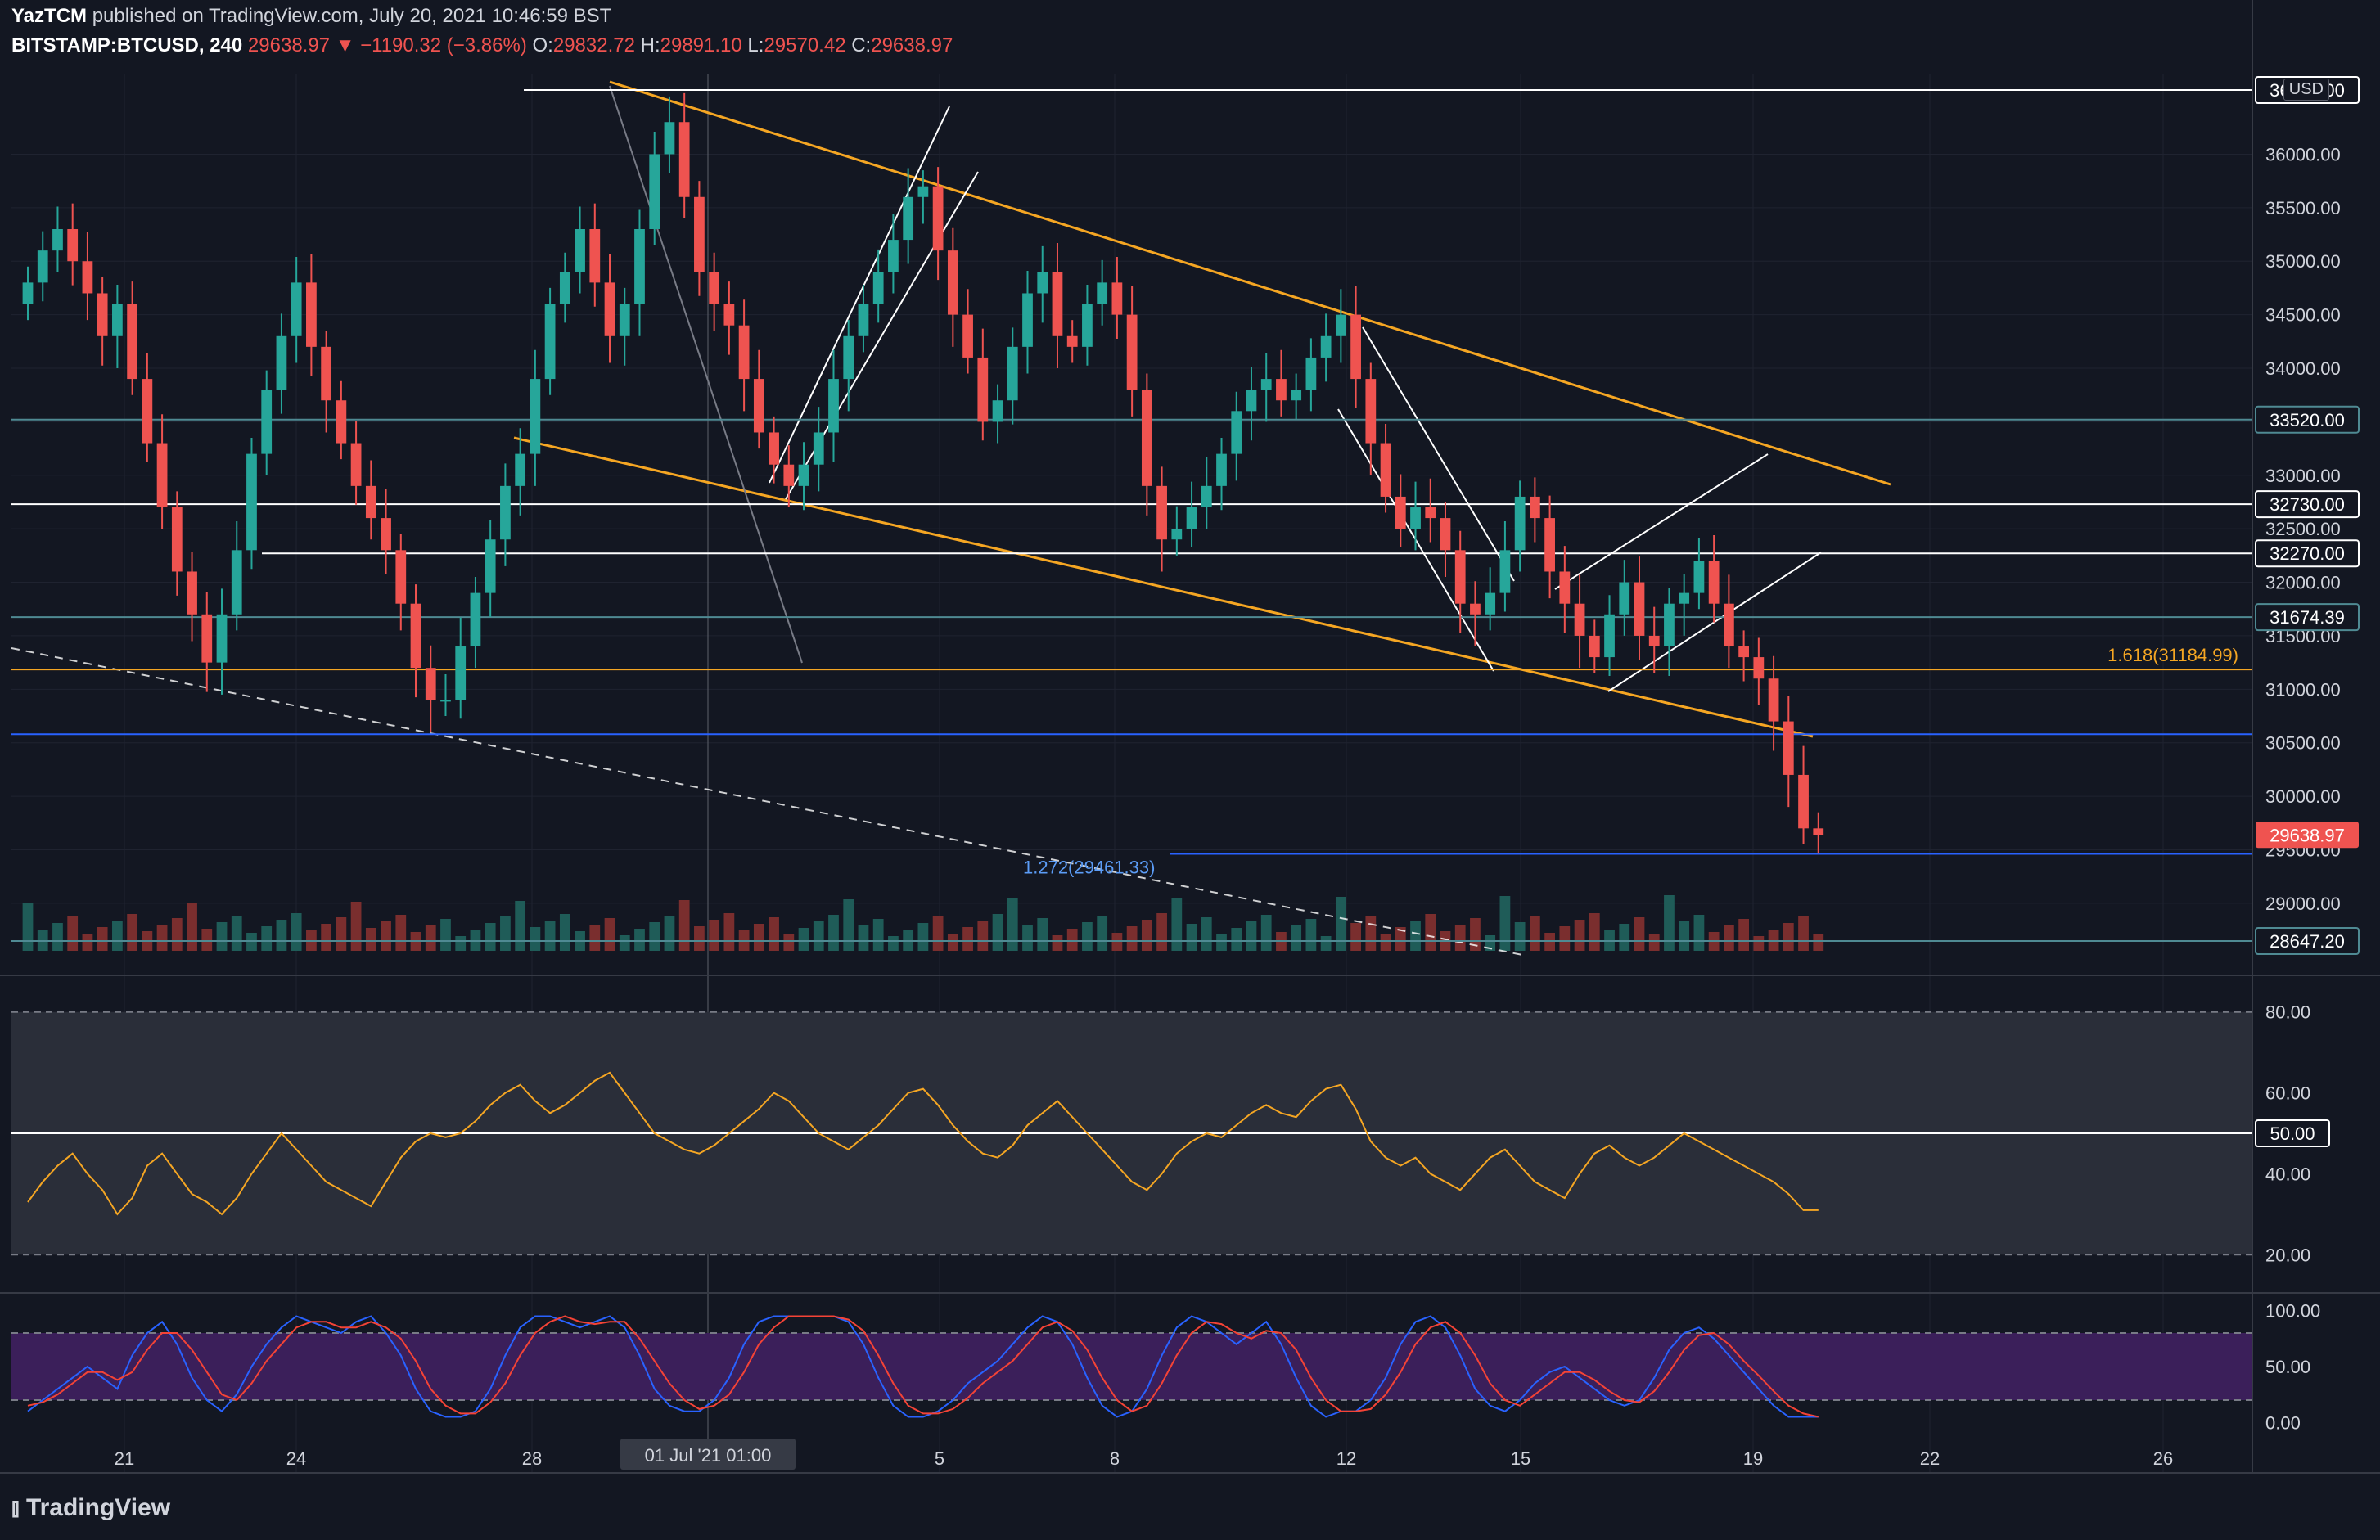 The height and width of the screenshot is (1540, 2380). I want to click on rsi-midline-label: 50.00, so click(2293, 1133).